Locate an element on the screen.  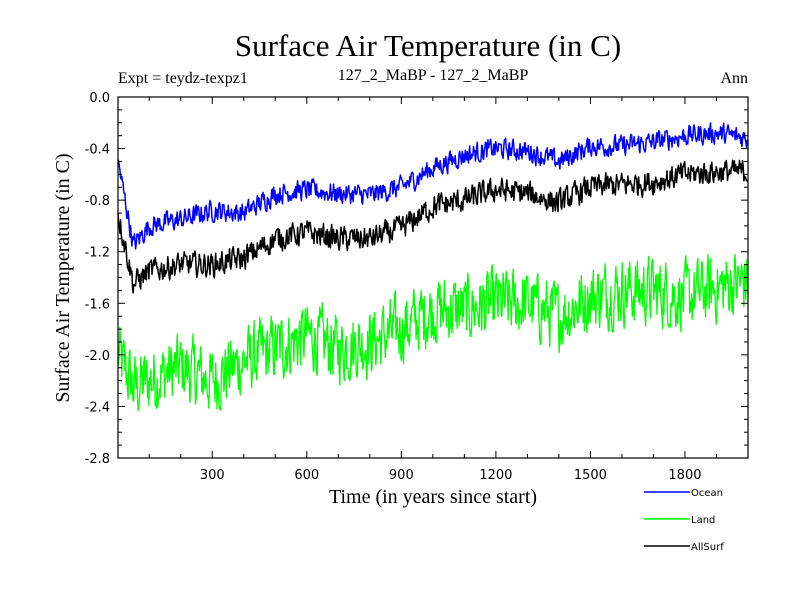
legend-label-land: Land is located at coordinates (703, 520).